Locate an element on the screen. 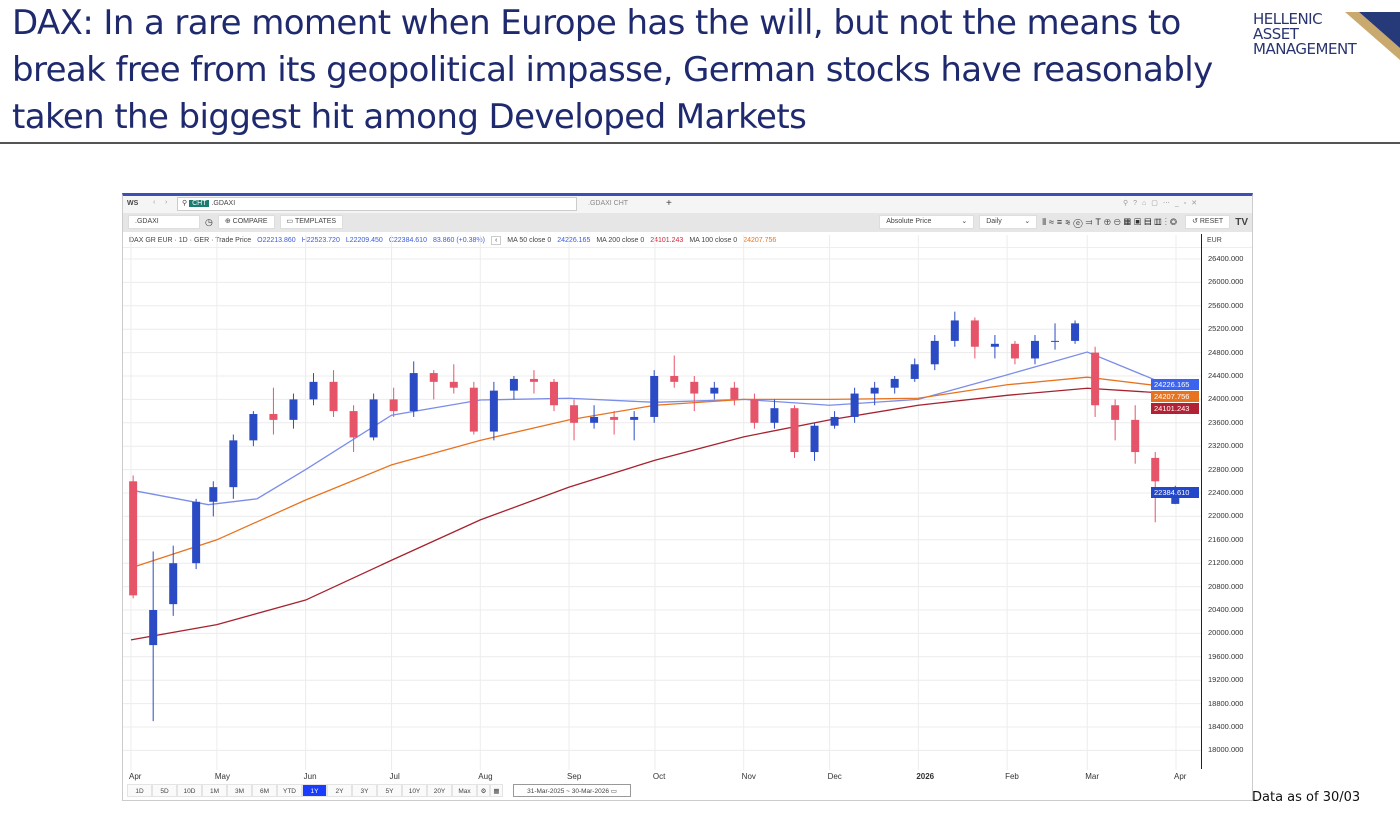 This screenshot has width=1400, height=831. templates-button: ▭ TEMPLATES is located at coordinates (311, 222).